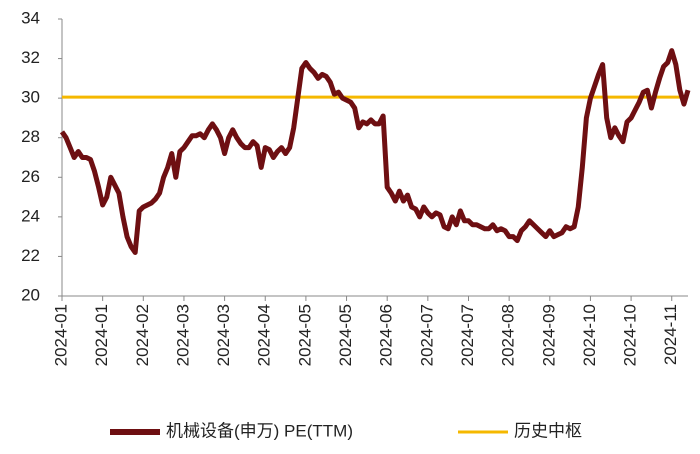 This screenshot has height=454, width=700. I want to click on legend-label: 历史中枢, so click(548, 430).